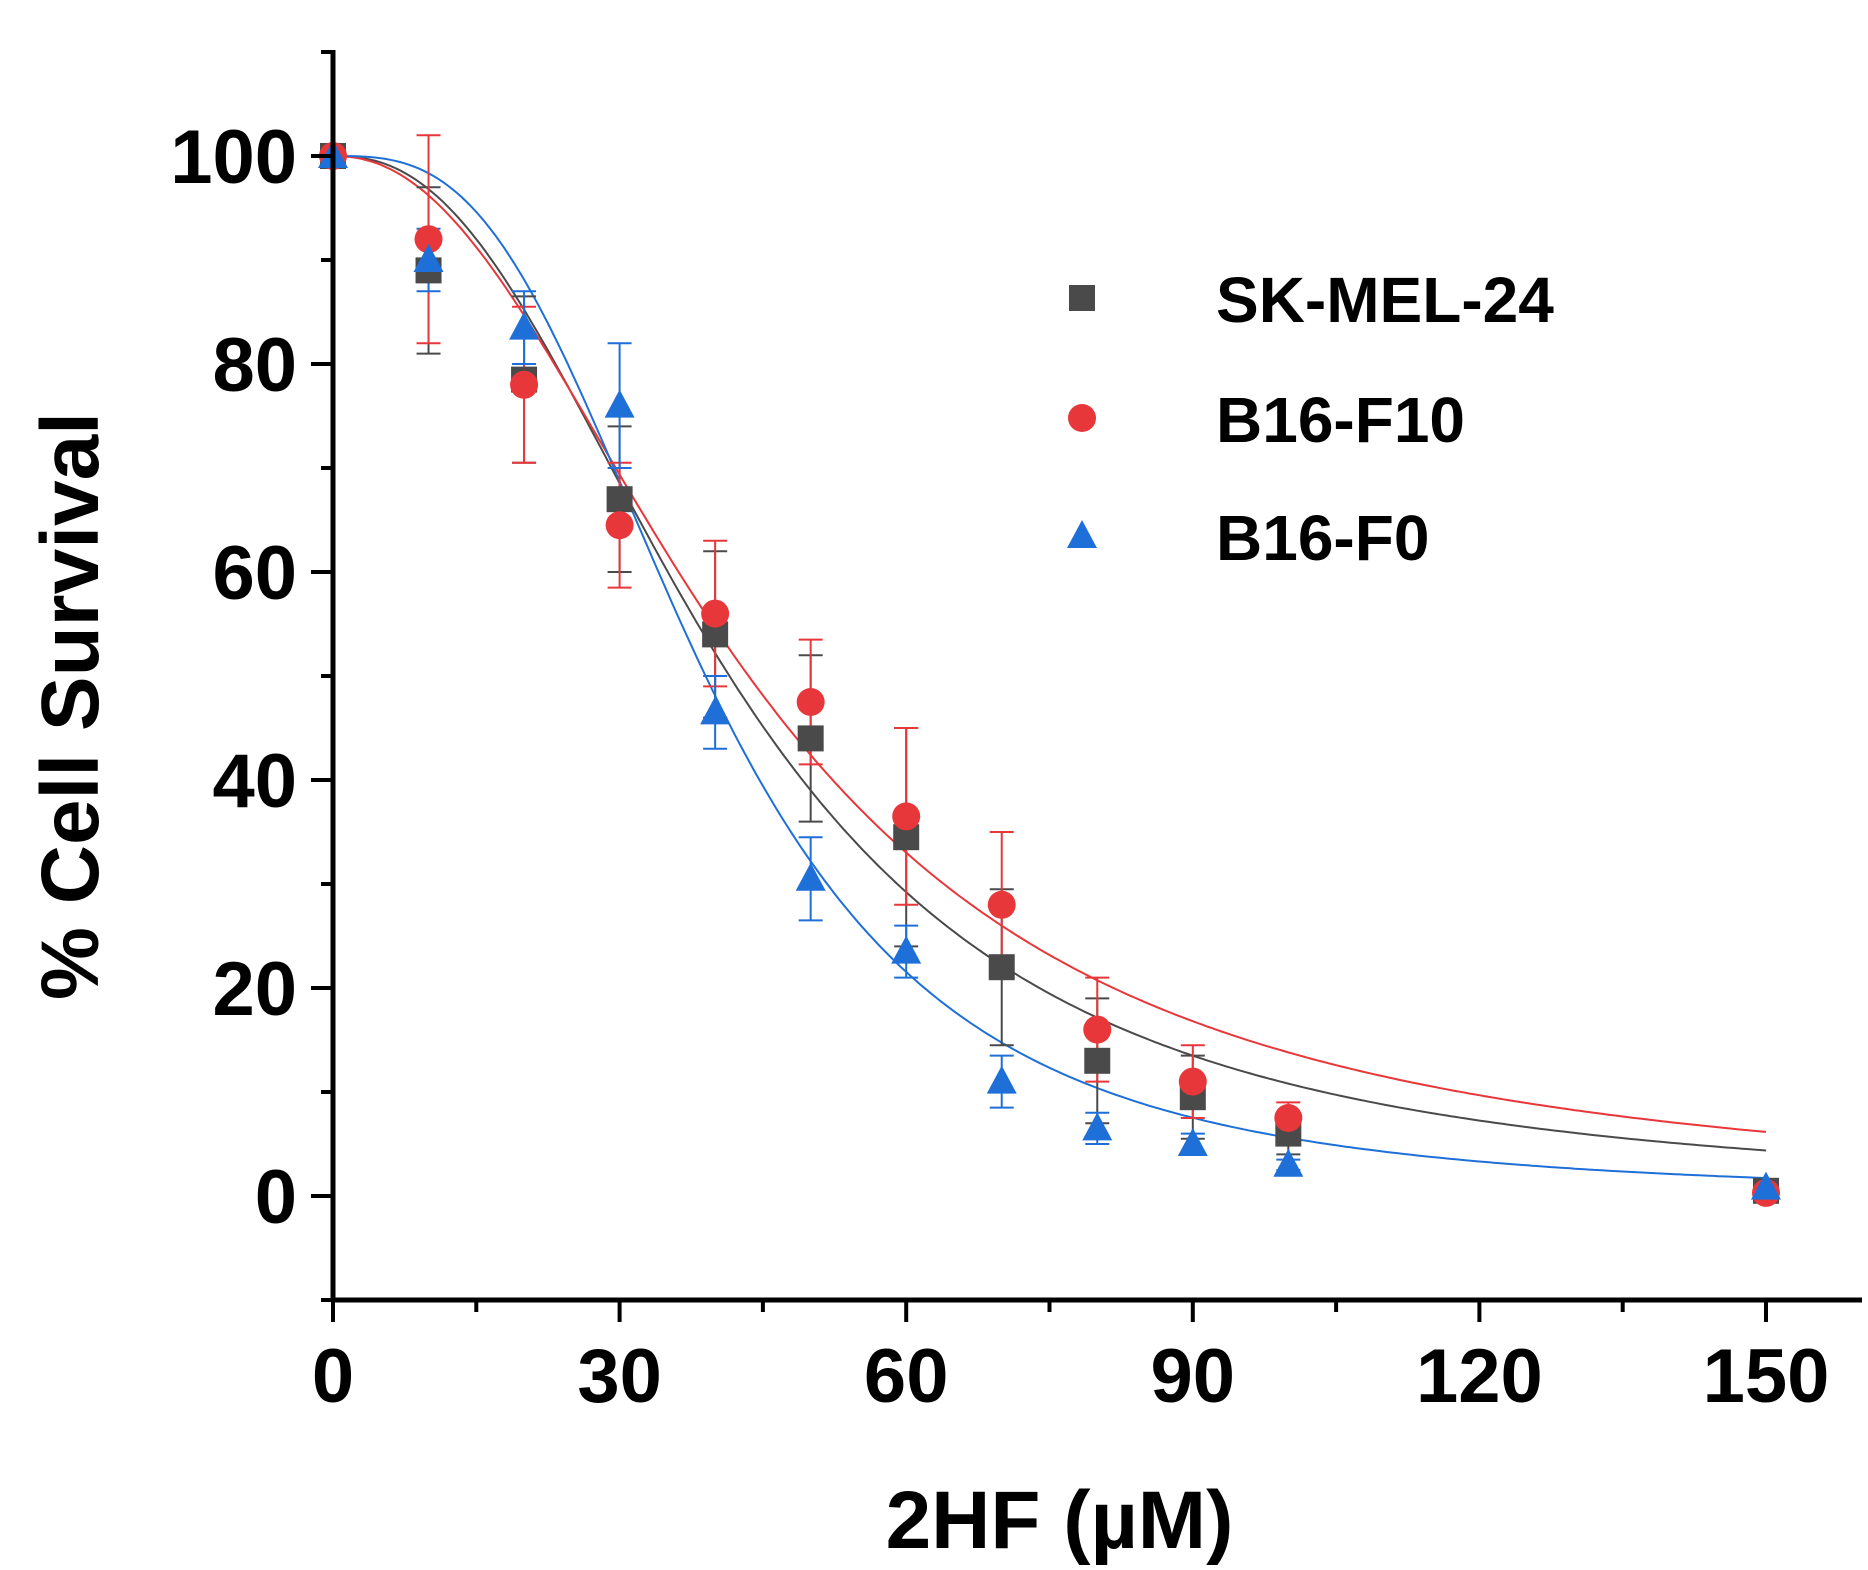 The width and height of the screenshot is (1868, 1570). Describe the element at coordinates (333, 1376) in the screenshot. I see `x-tick-label: 0` at that location.